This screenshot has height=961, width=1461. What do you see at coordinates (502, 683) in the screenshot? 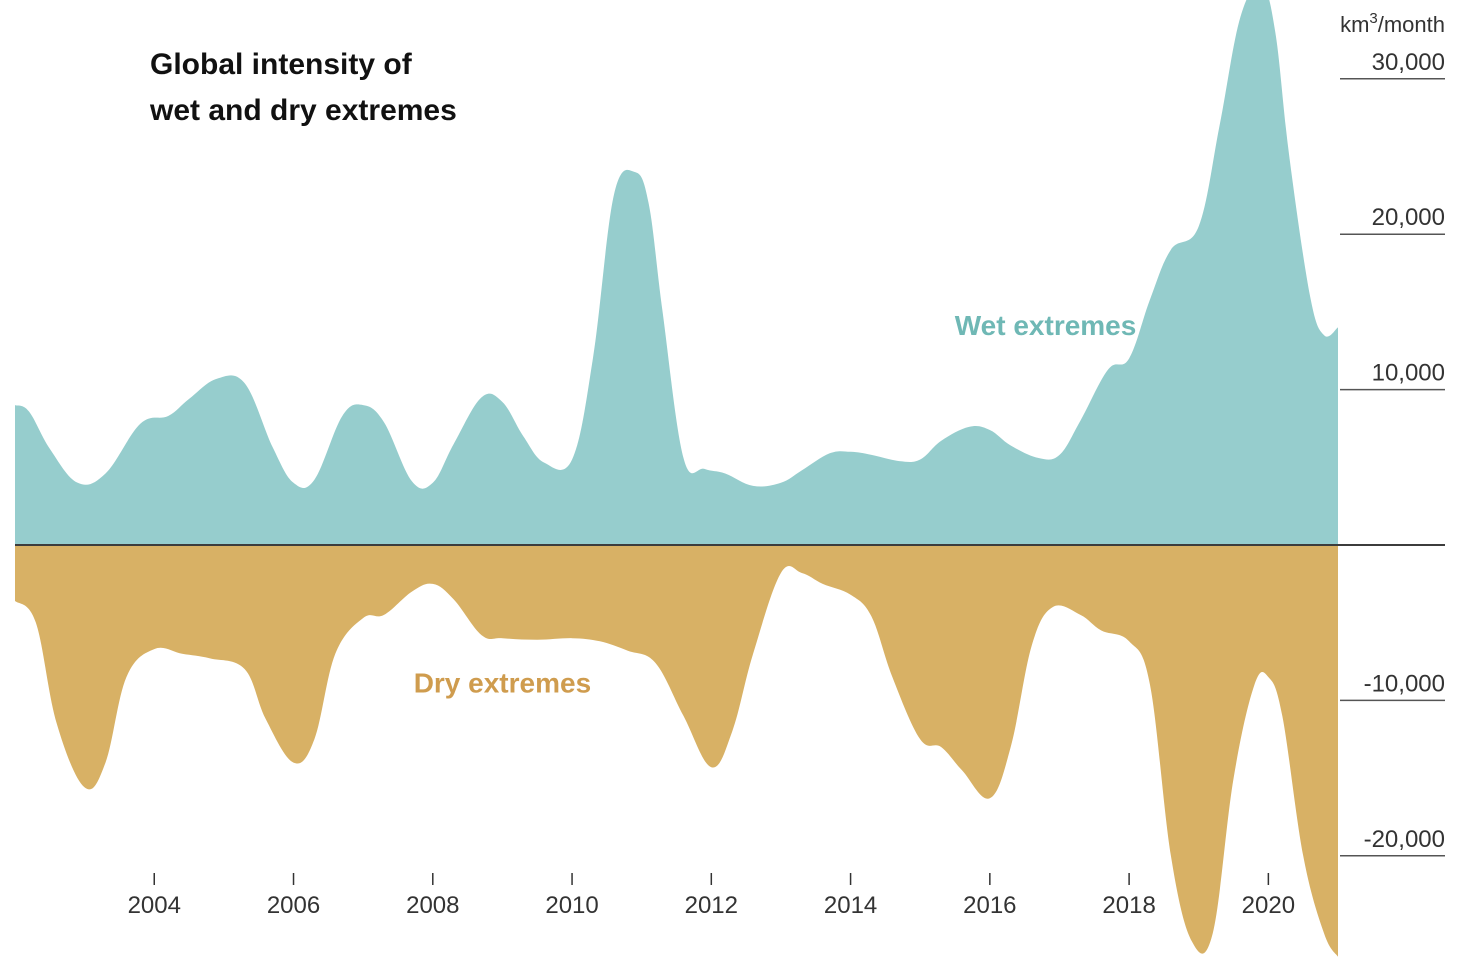
I see `dry-extremes-label: Dry extremes` at bounding box center [502, 683].